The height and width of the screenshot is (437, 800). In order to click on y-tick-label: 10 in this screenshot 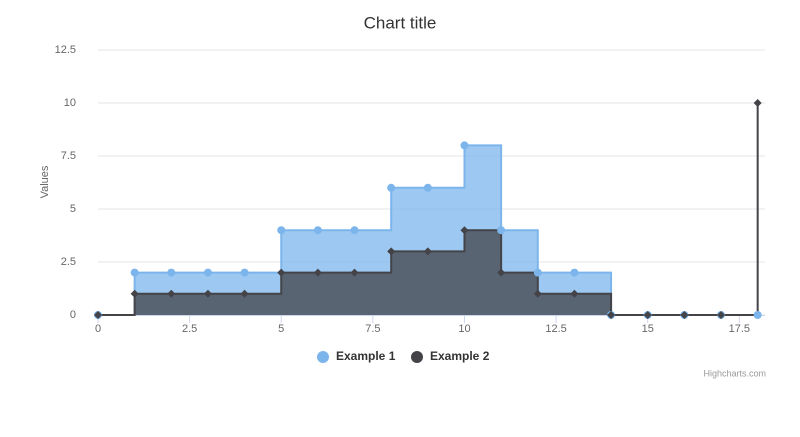, I will do `click(70, 103)`.